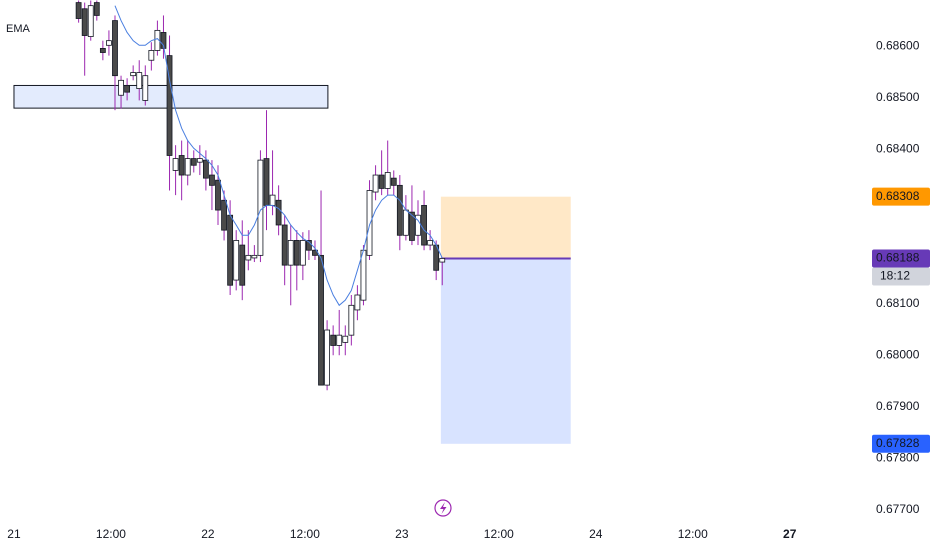 The image size is (932, 550). Describe the element at coordinates (596, 534) in the screenshot. I see `x-tick-label: 24` at that location.